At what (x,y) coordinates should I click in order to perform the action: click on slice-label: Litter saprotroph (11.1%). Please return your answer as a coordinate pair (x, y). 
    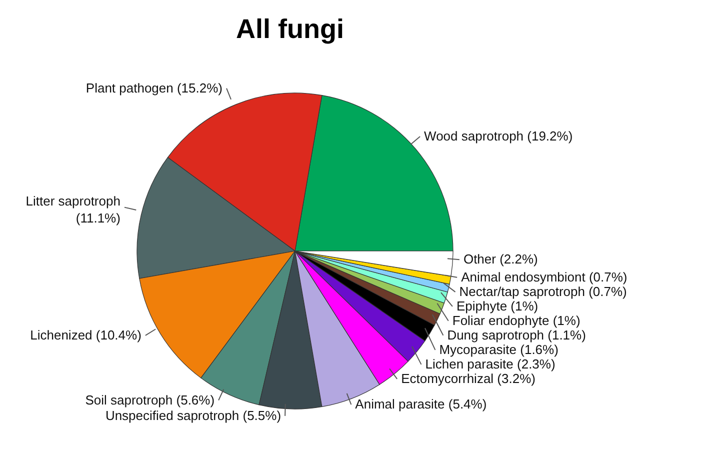
    Looking at the image, I should click on (73, 209).